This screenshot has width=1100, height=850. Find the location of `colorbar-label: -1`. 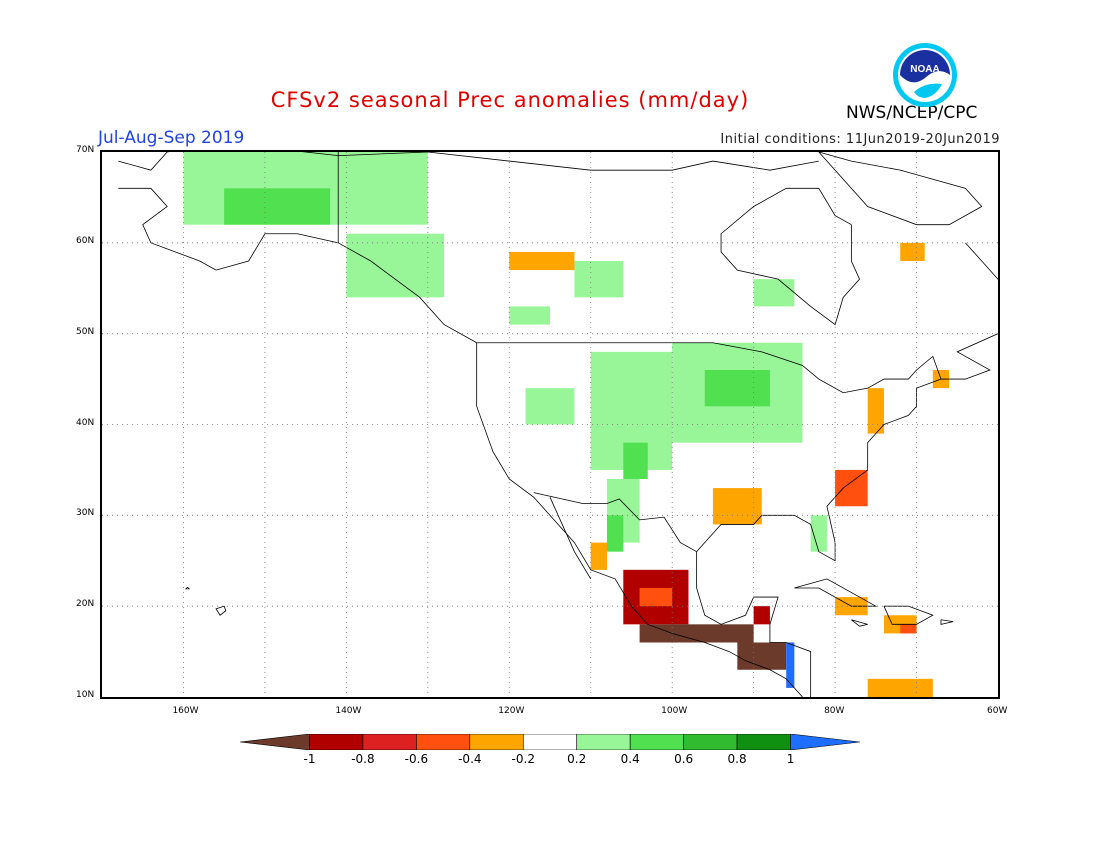

colorbar-label: -1 is located at coordinates (309, 759).